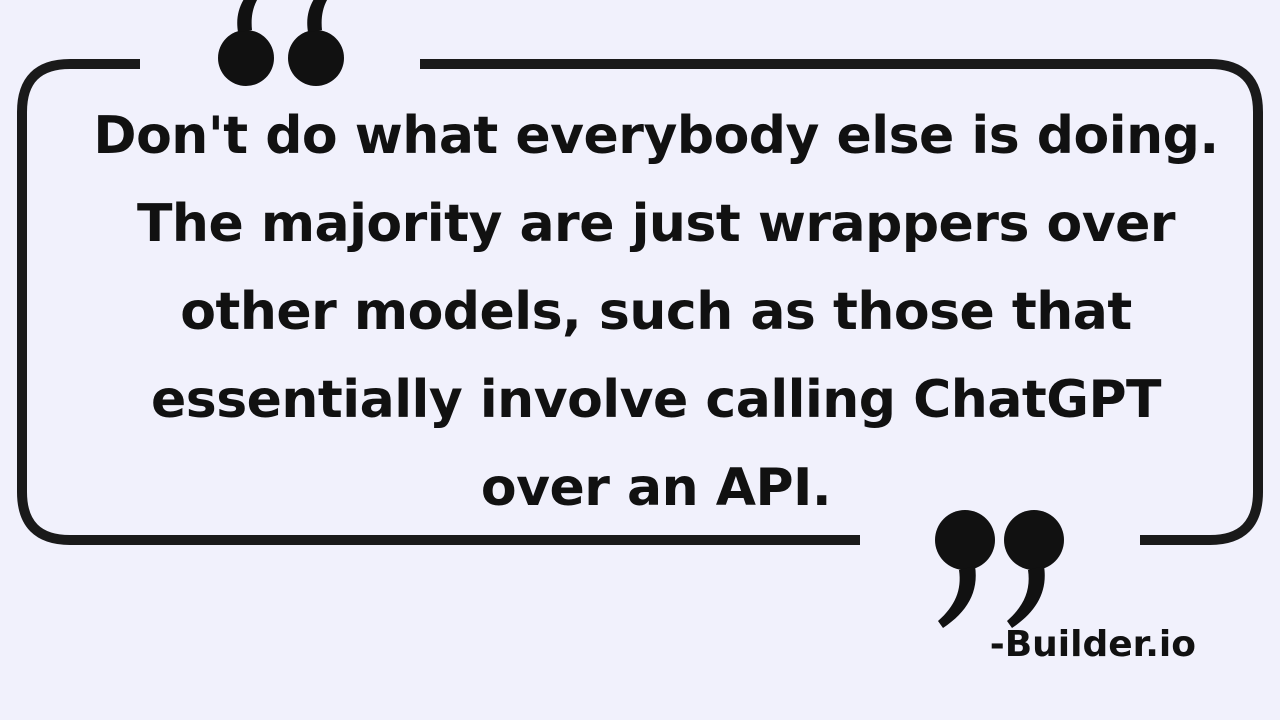 Image resolution: width=1280 pixels, height=720 pixels. Describe the element at coordinates (999, 569) in the screenshot. I see `close-quote-icon` at that location.